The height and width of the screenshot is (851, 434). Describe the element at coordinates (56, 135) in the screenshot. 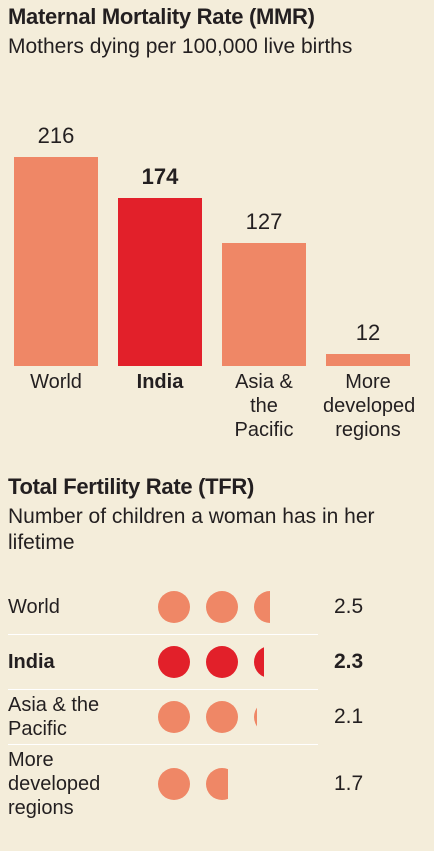

I see `value-label: 216` at that location.